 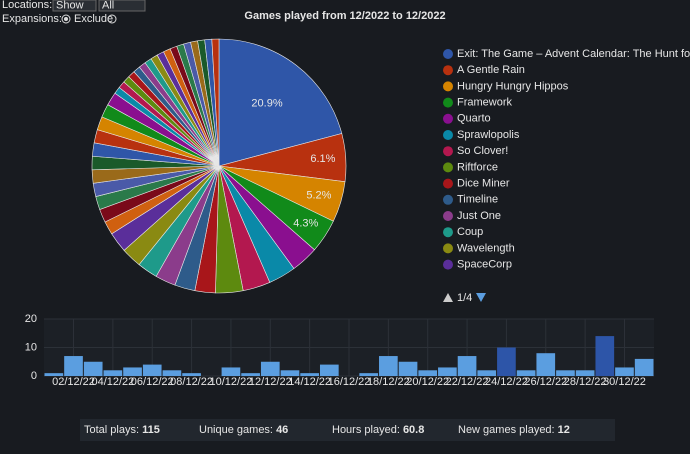 I want to click on next-page, so click(x=481, y=297).